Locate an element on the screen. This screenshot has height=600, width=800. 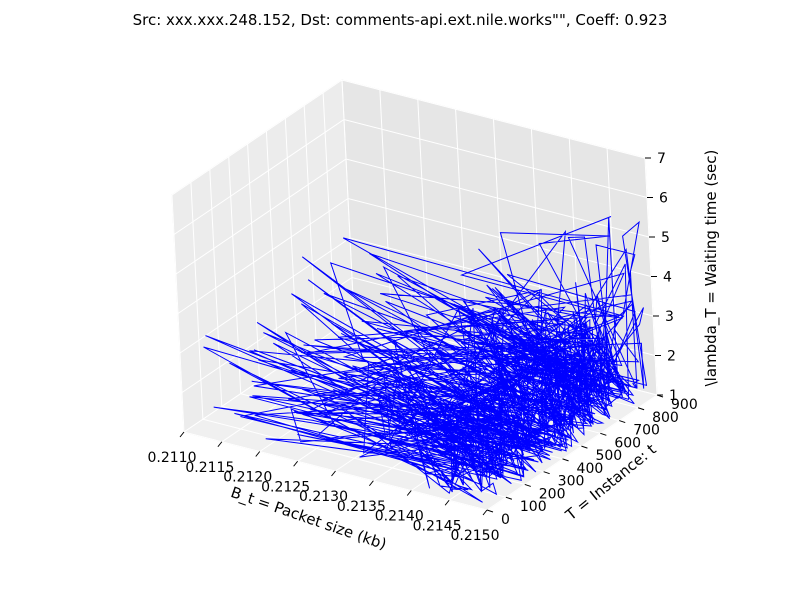
y-tick-label: 600 is located at coordinates (627, 443).